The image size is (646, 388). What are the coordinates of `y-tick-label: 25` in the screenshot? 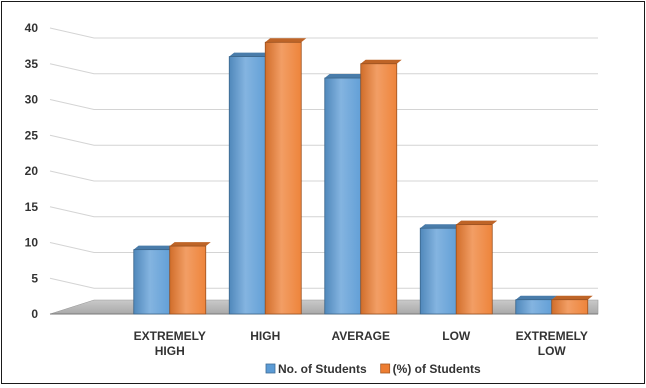 It's located at (32, 135).